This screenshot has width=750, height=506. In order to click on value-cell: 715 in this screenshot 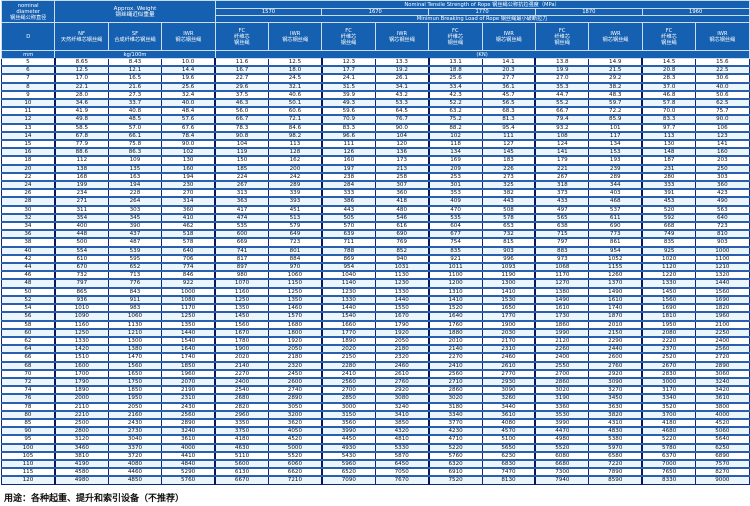, I will do `click(562, 235)`.